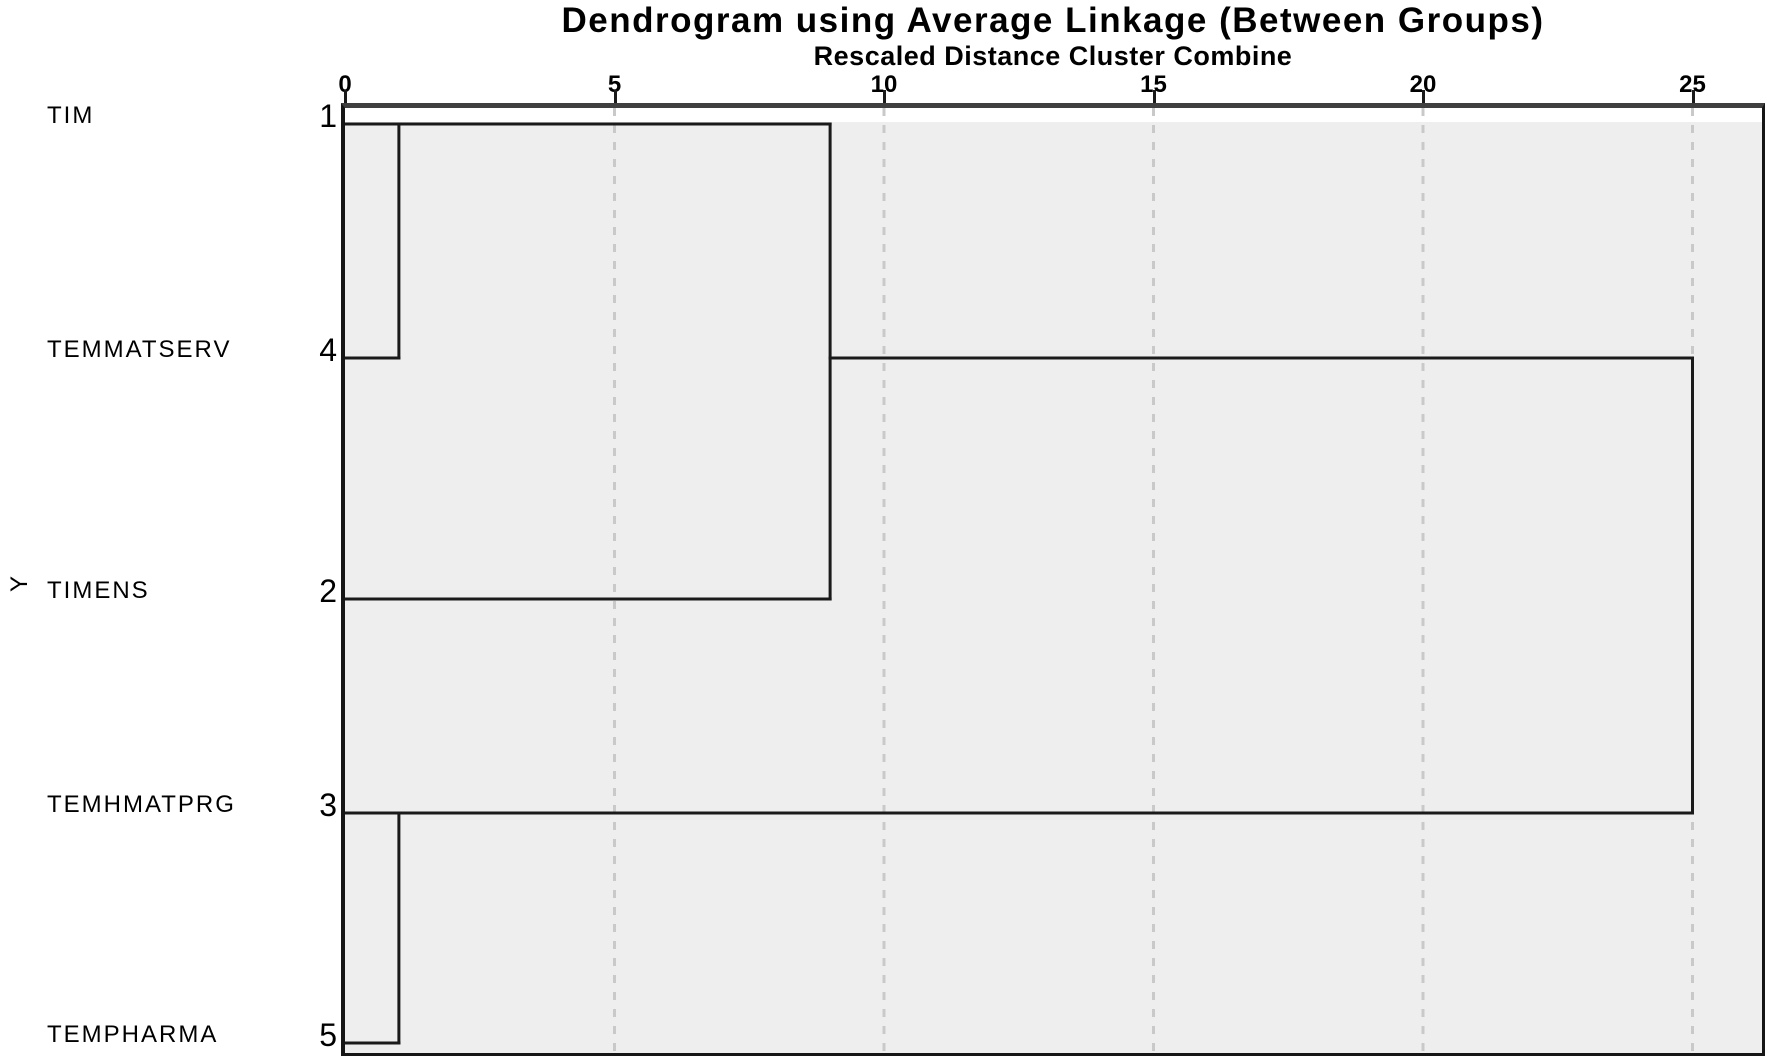  Describe the element at coordinates (328, 116) in the screenshot. I see `leaf-case-number-1: 1` at that location.